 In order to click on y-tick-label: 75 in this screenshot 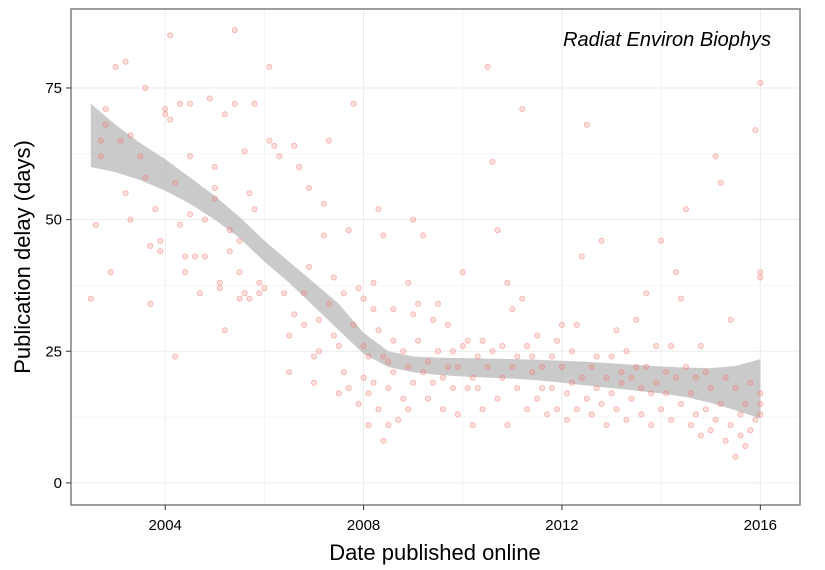, I will do `click(53, 88)`.